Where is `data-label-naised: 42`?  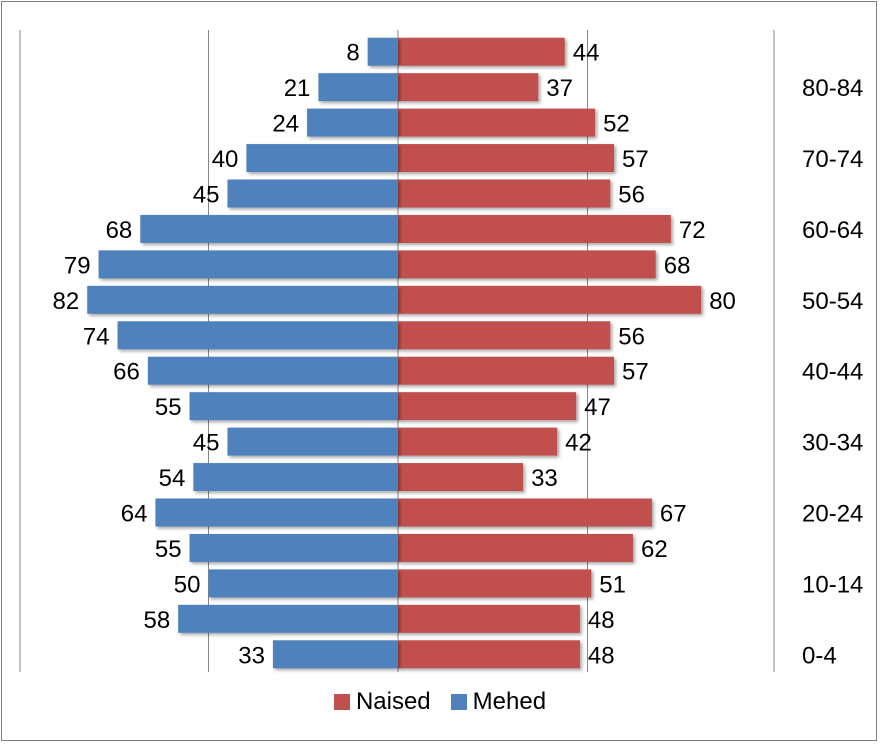 data-label-naised: 42 is located at coordinates (578, 443).